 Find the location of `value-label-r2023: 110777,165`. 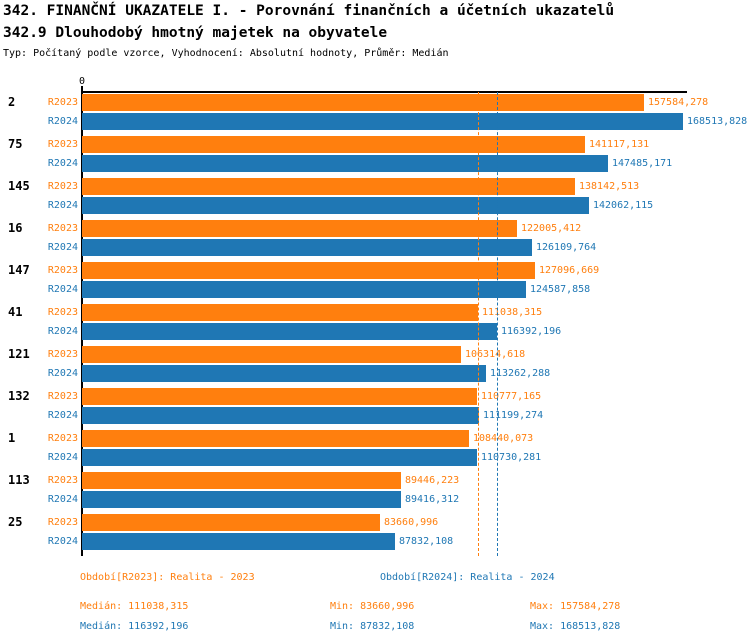

value-label-r2023: 110777,165 is located at coordinates (511, 396).